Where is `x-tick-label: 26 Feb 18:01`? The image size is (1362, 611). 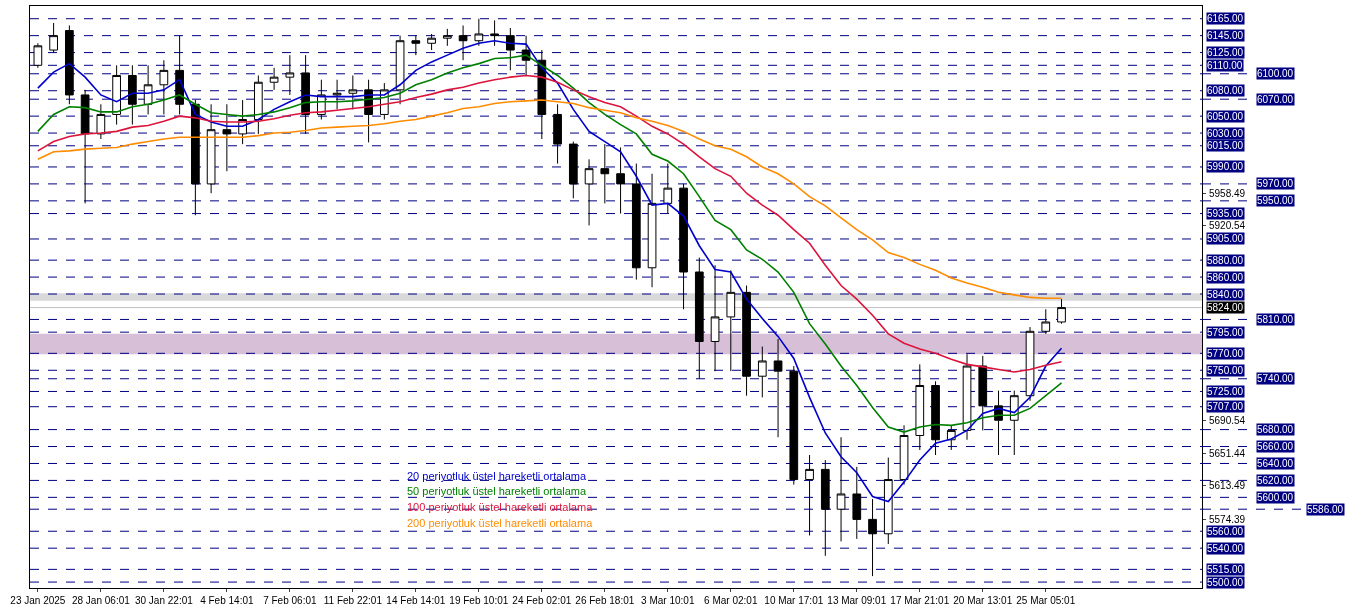
x-tick-label: 26 Feb 18:01 is located at coordinates (605, 600).